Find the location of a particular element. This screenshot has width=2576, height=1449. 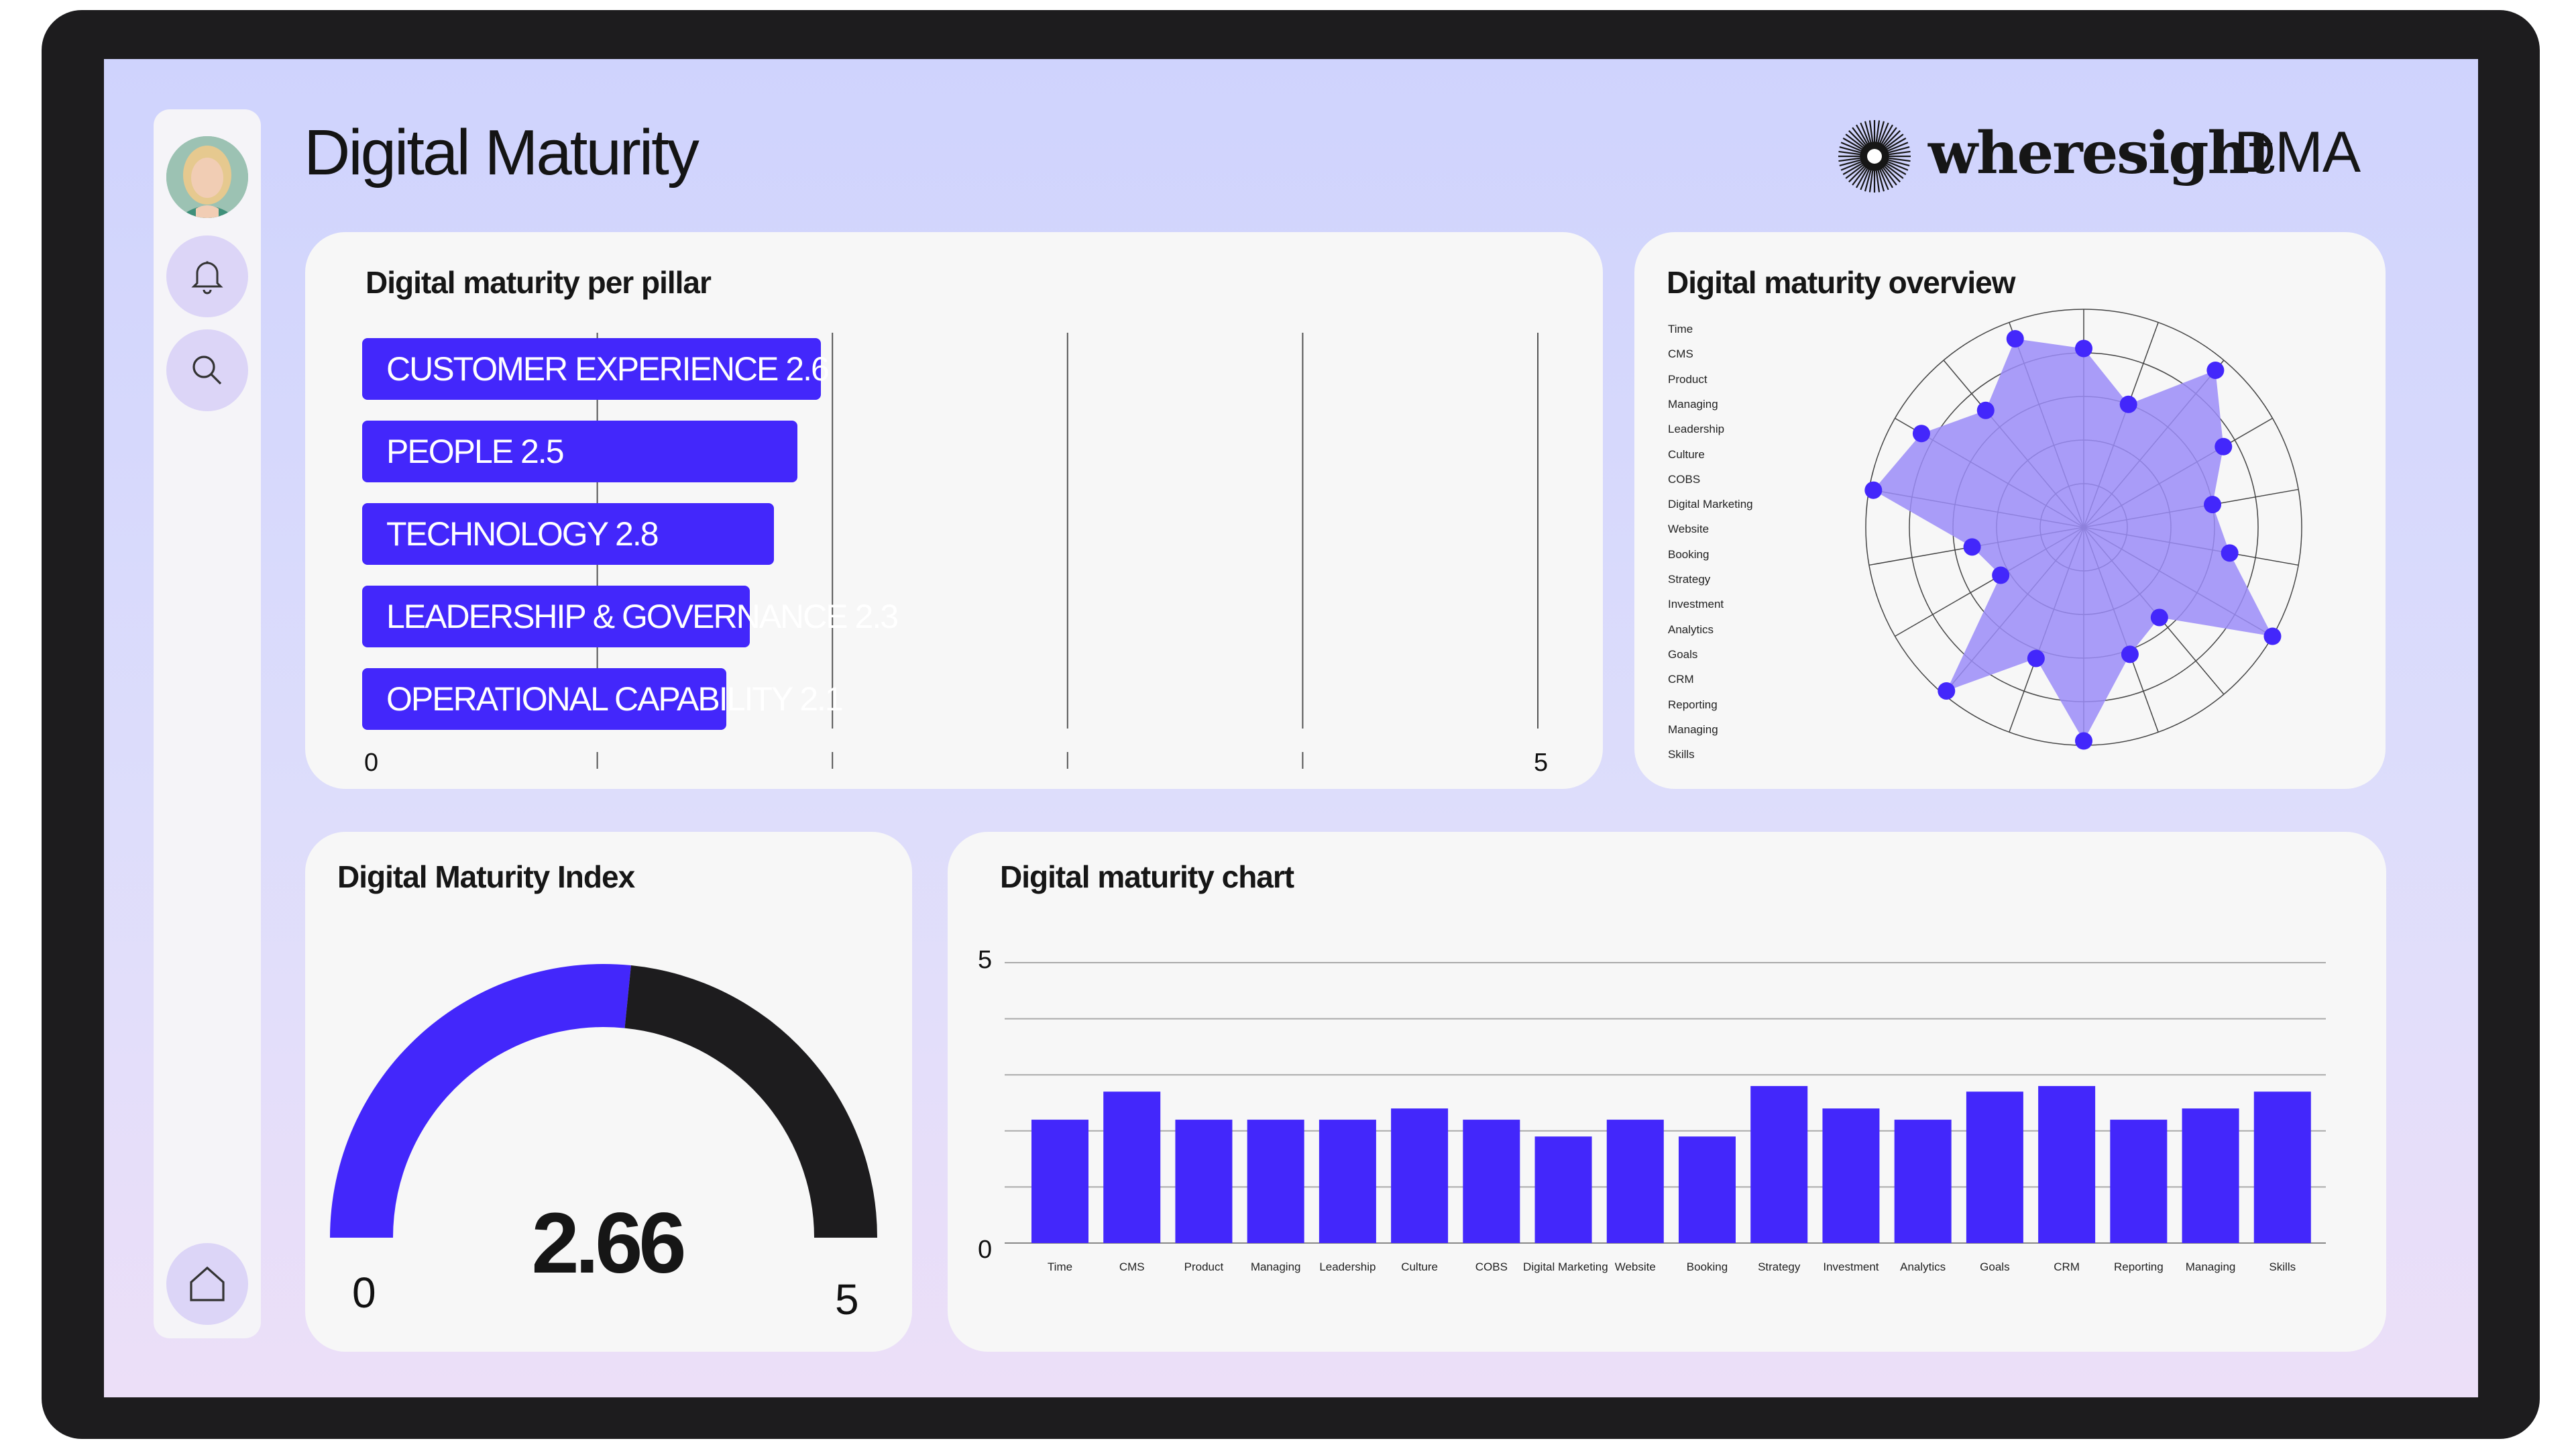

chart-x-label: CMS is located at coordinates (1132, 1266).